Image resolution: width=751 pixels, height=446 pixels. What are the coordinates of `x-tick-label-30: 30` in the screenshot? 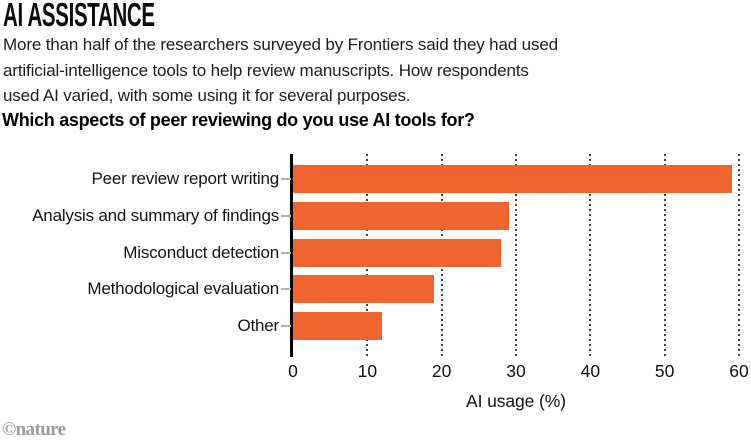 It's located at (516, 371).